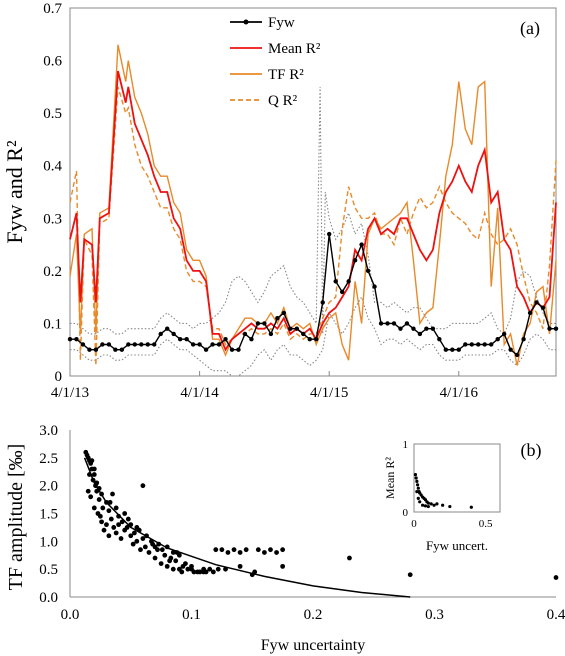 This screenshot has height=656, width=565. I want to click on x-tick-label: 0.1, so click(191, 615).